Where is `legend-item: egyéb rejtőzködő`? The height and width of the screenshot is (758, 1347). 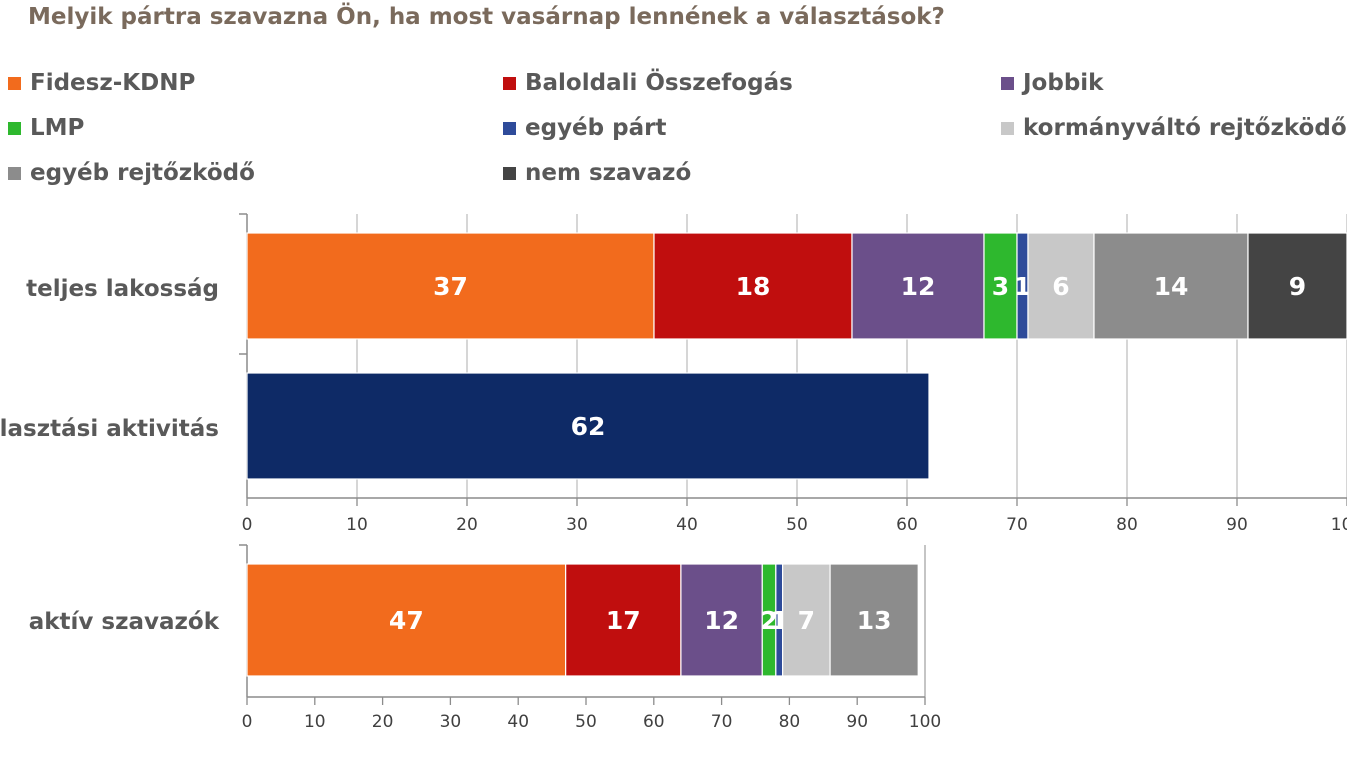 legend-item: egyéb rejtőzködő is located at coordinates (131, 173).